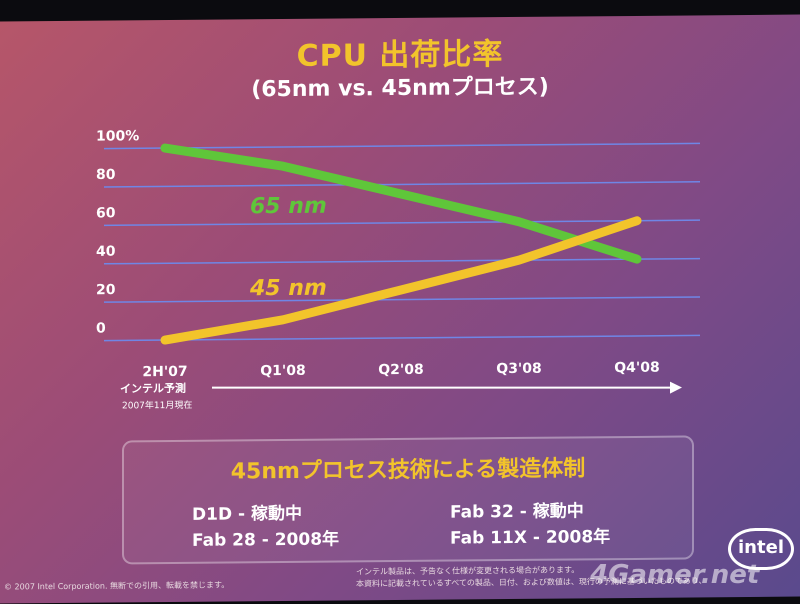 The width and height of the screenshot is (800, 604). Describe the element at coordinates (117, 136) in the screenshot. I see `y-tick-label: 100%` at that location.